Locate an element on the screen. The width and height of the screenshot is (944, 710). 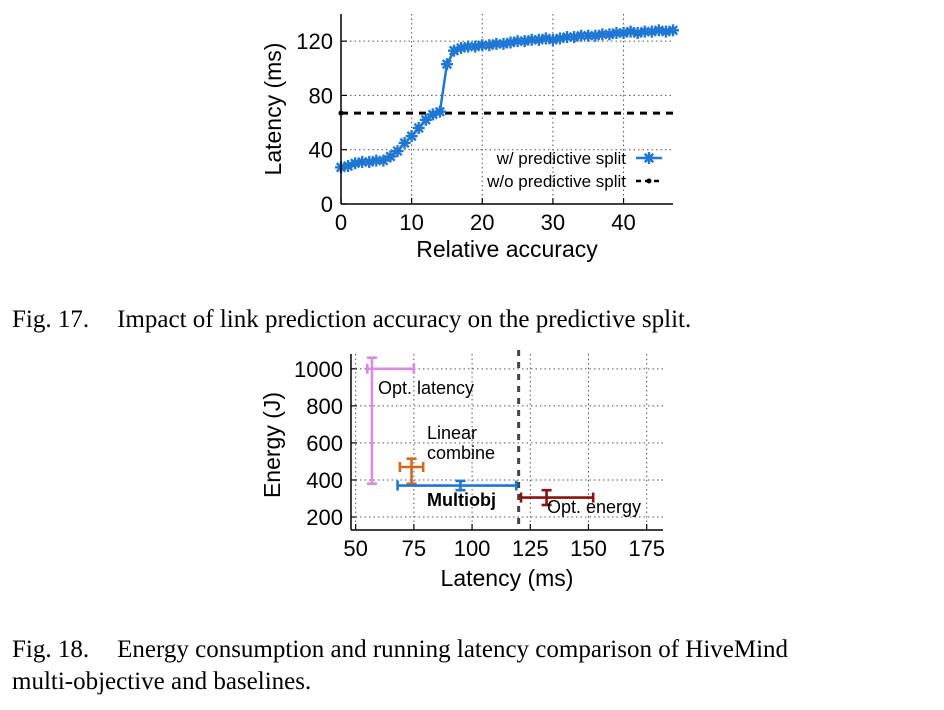
y-axis-label: Energy (J) is located at coordinates (272, 445).